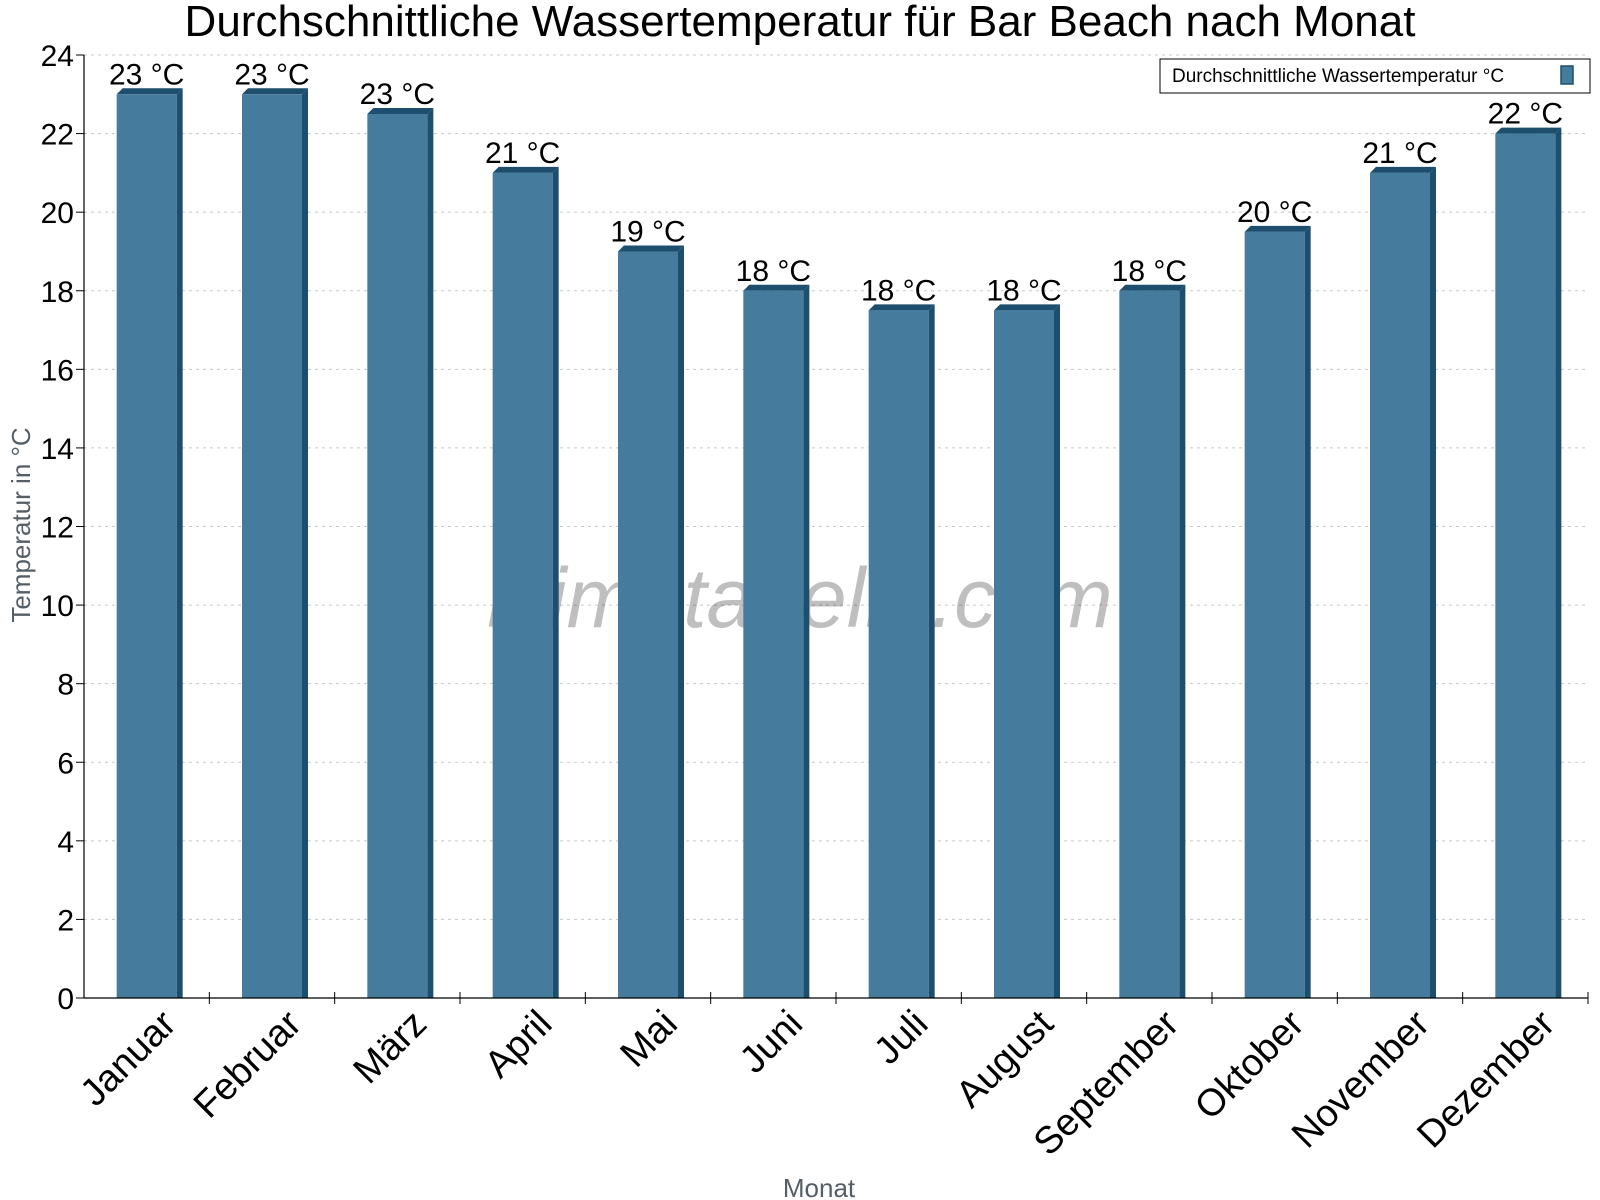  Describe the element at coordinates (518, 1044) in the screenshot. I see `x-tick-label: April` at that location.